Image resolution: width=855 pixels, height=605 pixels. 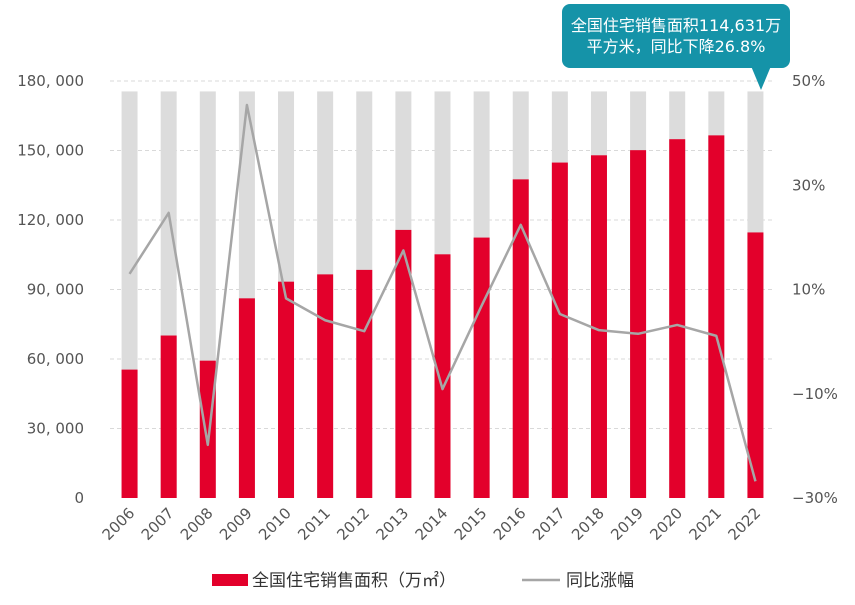 I want to click on y-left-tick-label: 0, so click(x=79, y=498).